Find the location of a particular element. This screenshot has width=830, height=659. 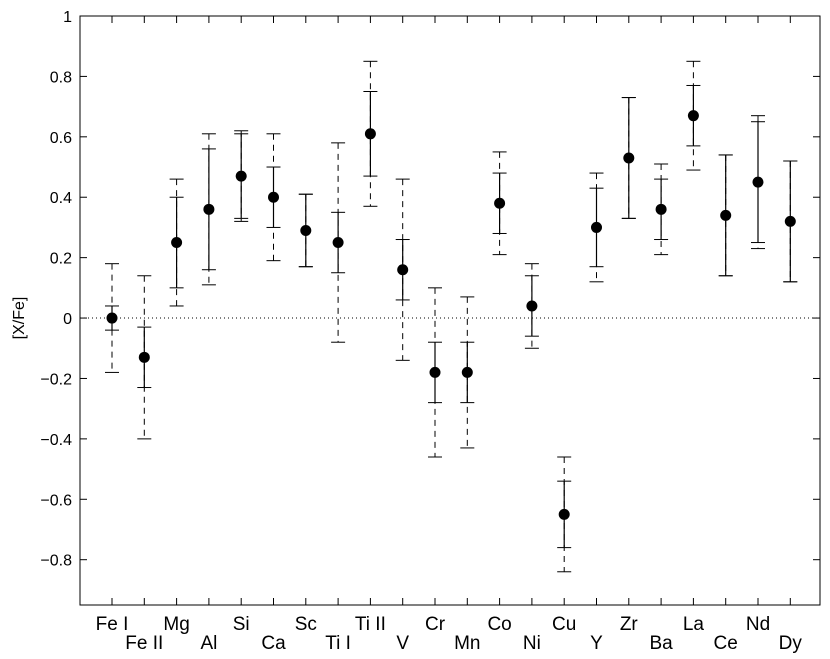

x-category-label: La is located at coordinates (694, 624).